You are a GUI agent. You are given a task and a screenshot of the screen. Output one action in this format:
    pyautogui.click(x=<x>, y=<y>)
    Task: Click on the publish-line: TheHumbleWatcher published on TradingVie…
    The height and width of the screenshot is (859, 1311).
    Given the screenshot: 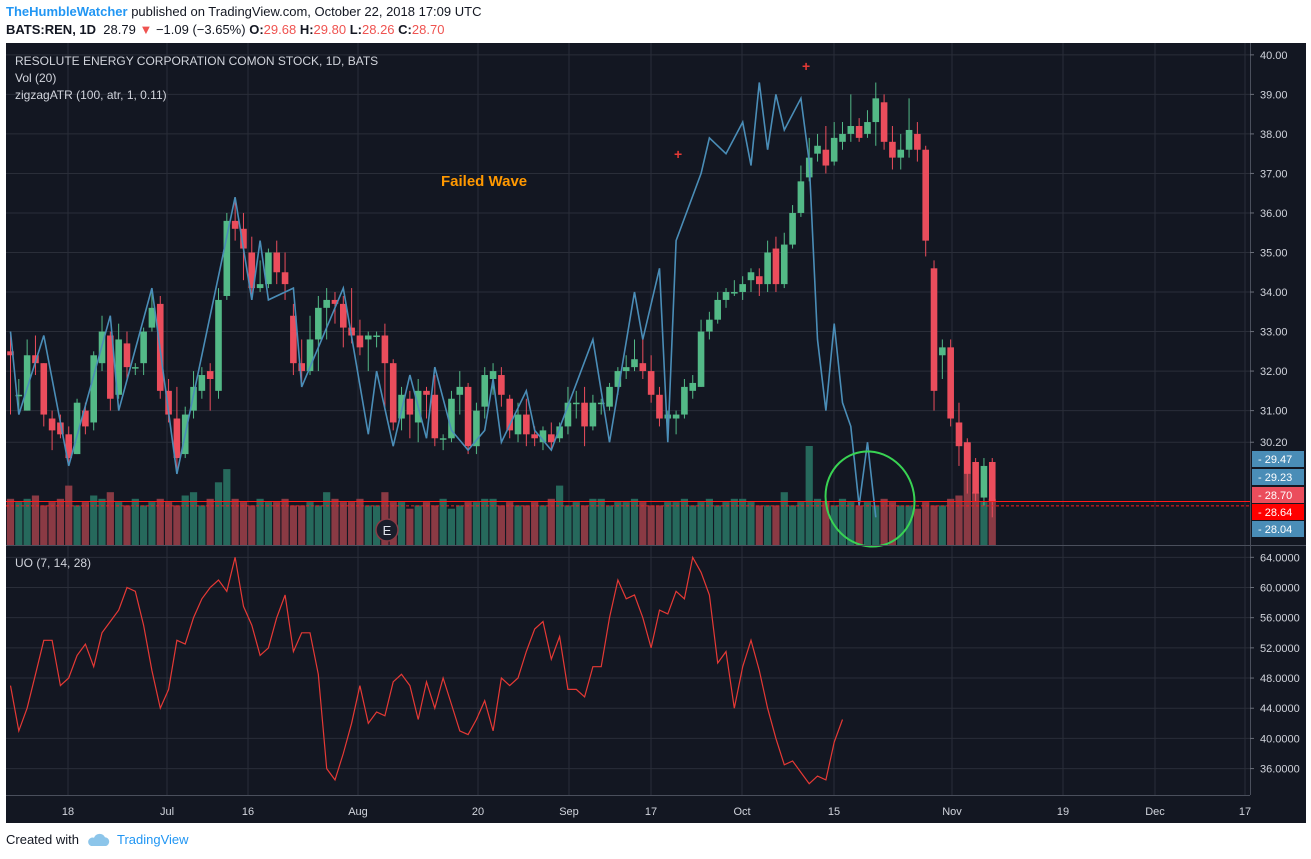 What is the action you would take?
    pyautogui.click(x=656, y=12)
    